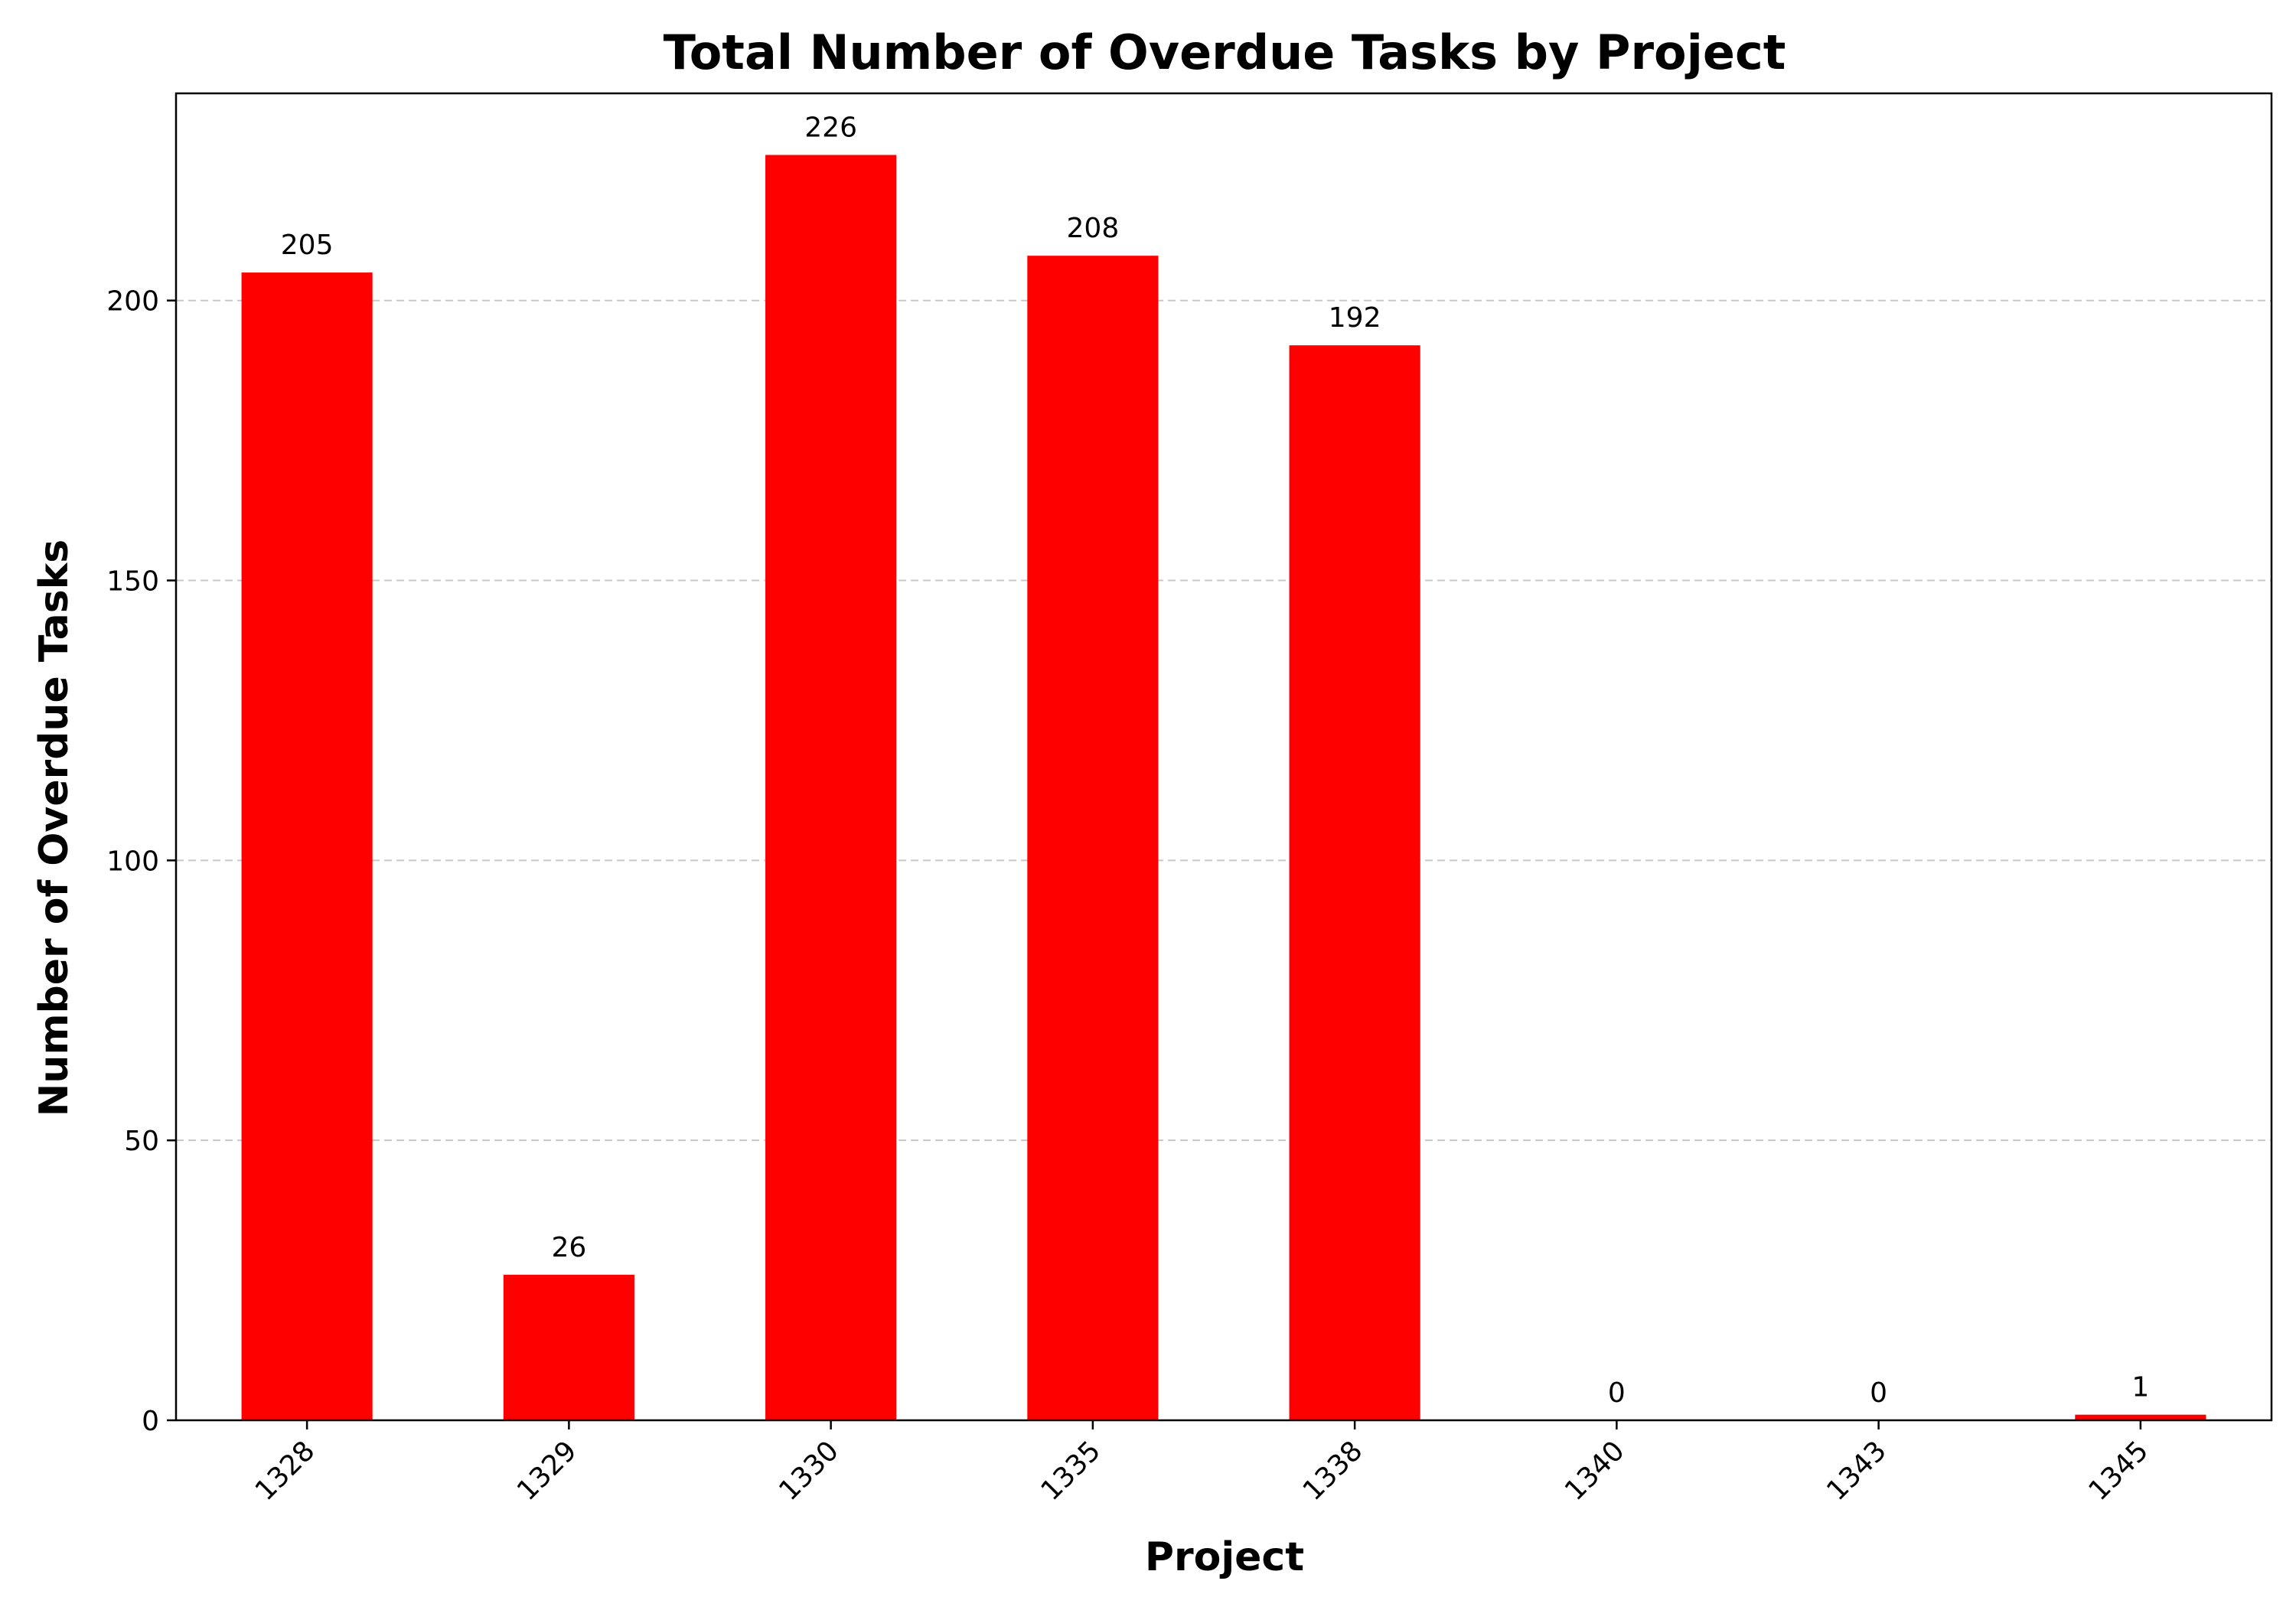  I want to click on x-tick-label: 1338, so click(1333, 1471).